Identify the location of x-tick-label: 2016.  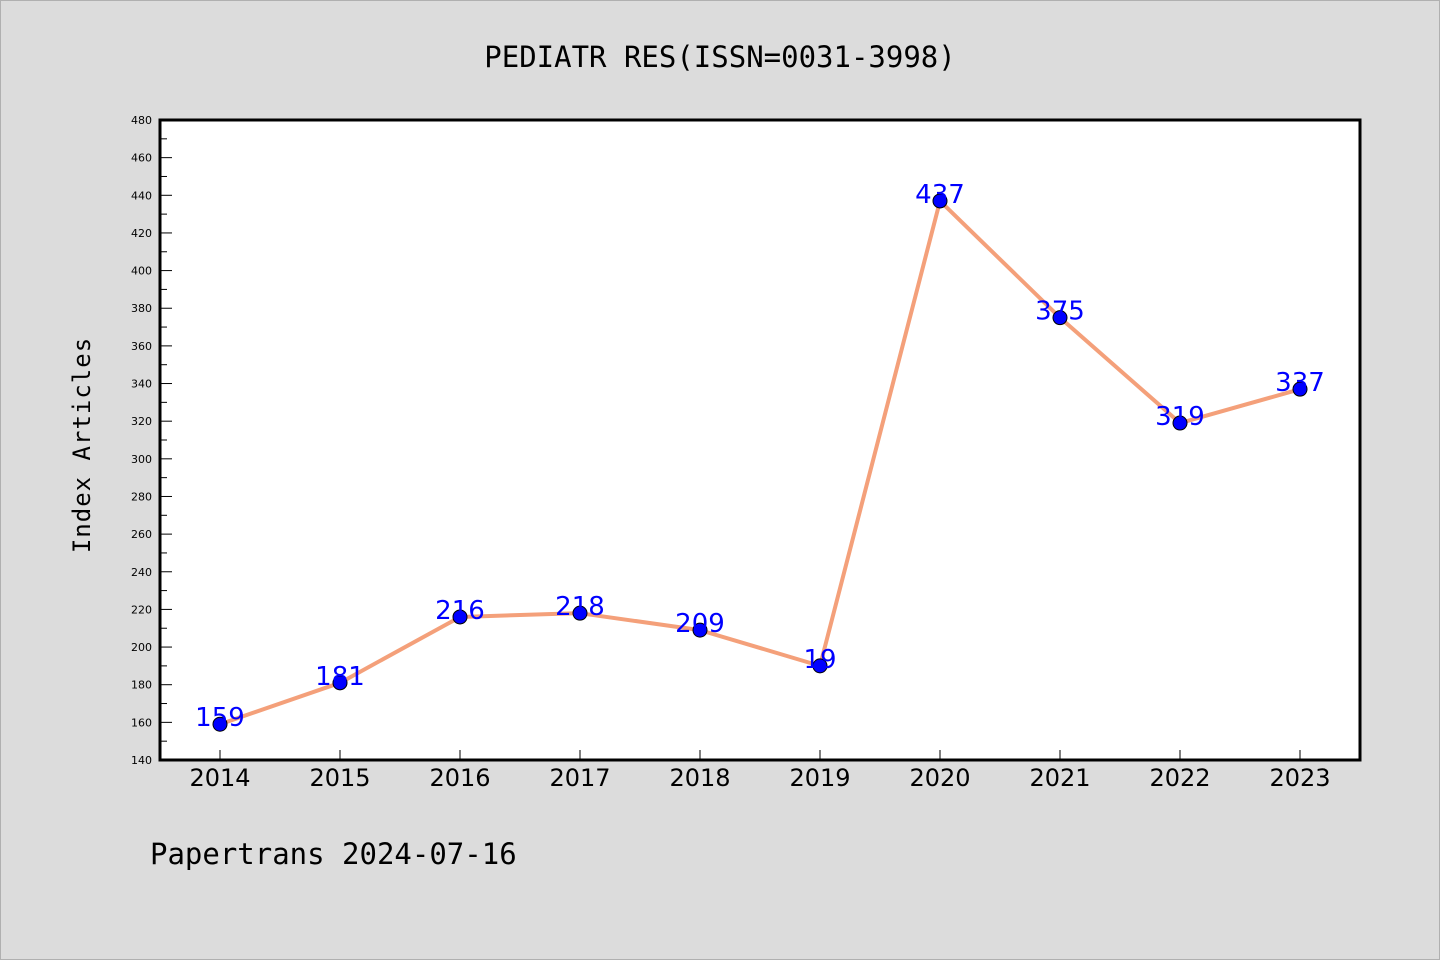
(459, 778).